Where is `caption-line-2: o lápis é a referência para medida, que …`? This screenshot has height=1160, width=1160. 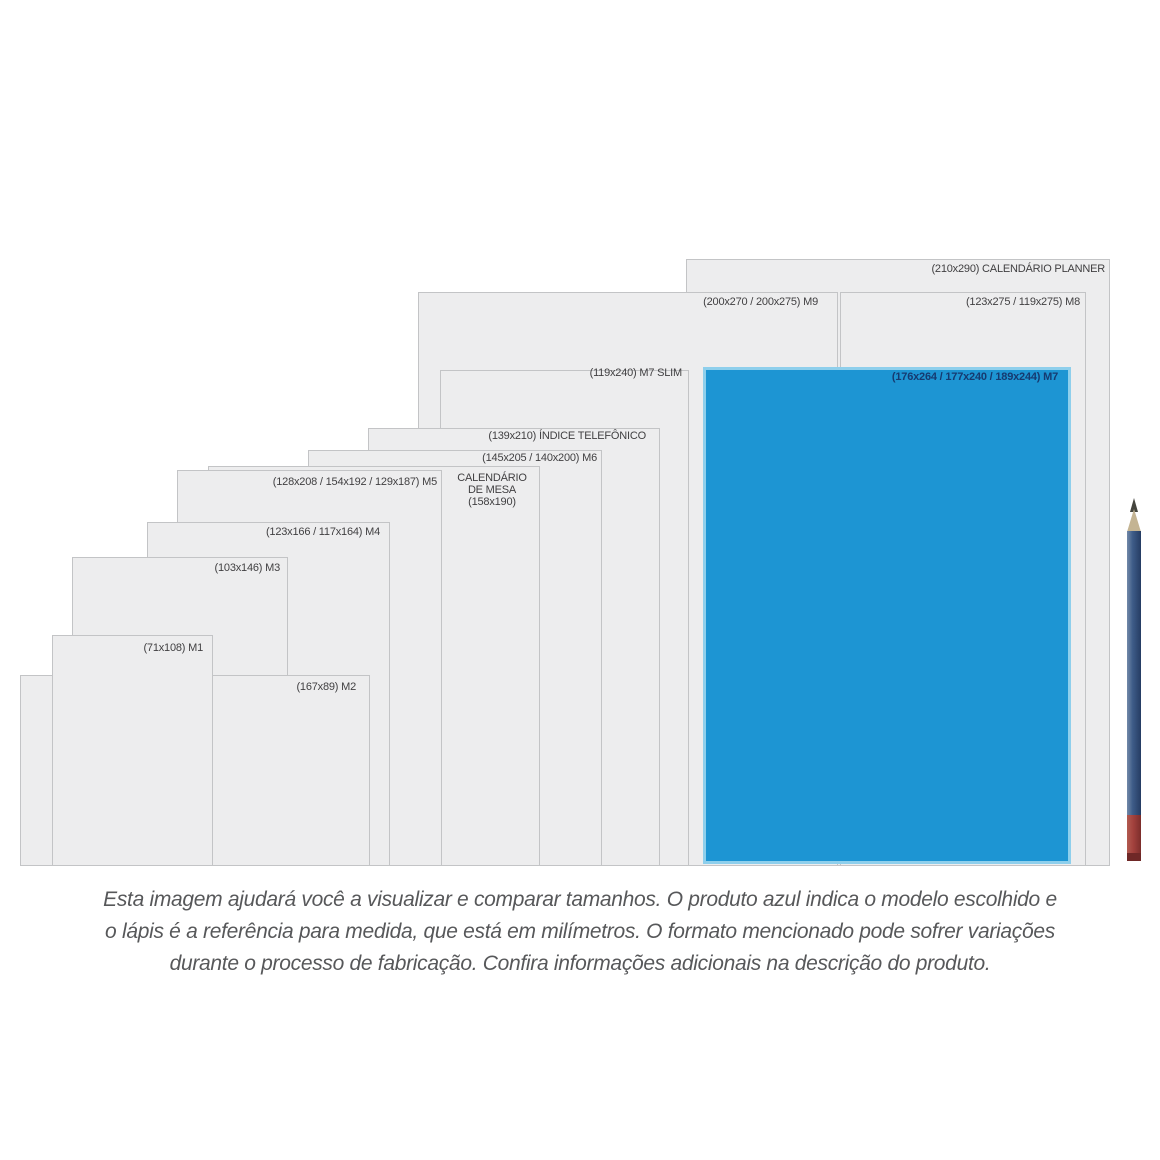
caption-line-2: o lápis é a referência para medida, que … is located at coordinates (580, 931).